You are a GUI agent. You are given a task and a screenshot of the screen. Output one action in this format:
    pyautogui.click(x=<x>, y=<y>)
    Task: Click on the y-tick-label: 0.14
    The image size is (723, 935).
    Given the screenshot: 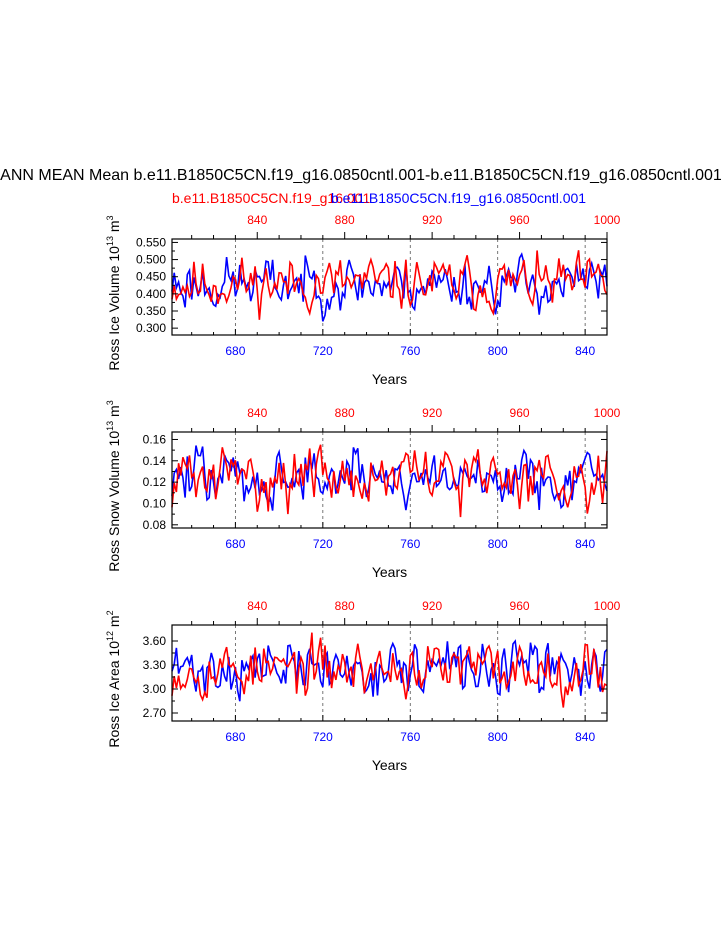 What is the action you would take?
    pyautogui.click(x=155, y=461)
    